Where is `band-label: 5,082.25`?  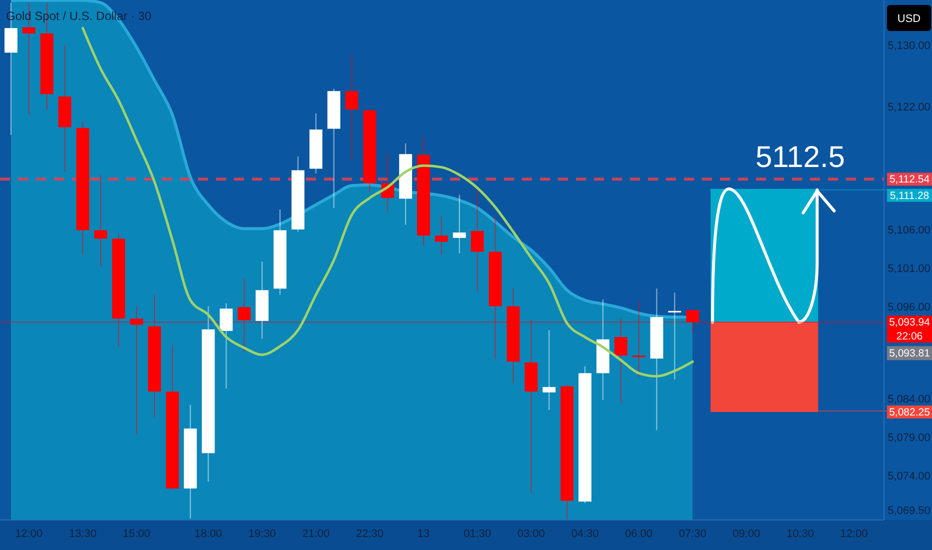
band-label: 5,082.25 is located at coordinates (909, 412).